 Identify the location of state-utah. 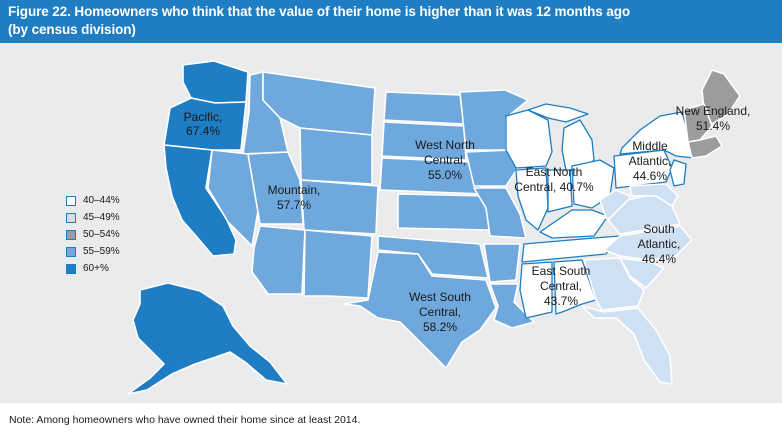
(275, 188).